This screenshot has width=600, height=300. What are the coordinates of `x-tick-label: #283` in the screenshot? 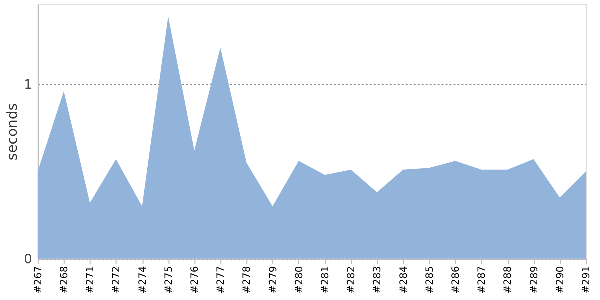 It's located at (378, 280).